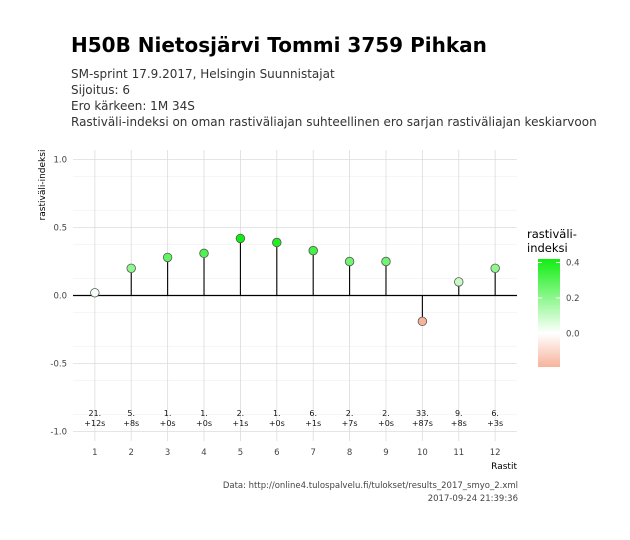 This screenshot has width=630, height=540. Describe the element at coordinates (168, 413) in the screenshot. I see `rank-label-3: 1.` at that location.